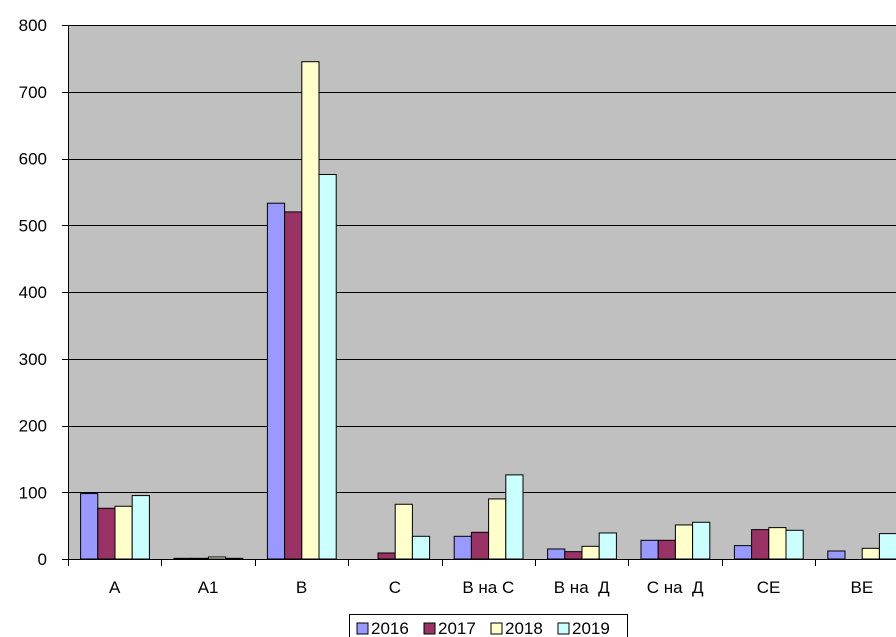 This screenshot has height=637, width=896. Describe the element at coordinates (395, 587) in the screenshot. I see `x-tick-label: C` at that location.